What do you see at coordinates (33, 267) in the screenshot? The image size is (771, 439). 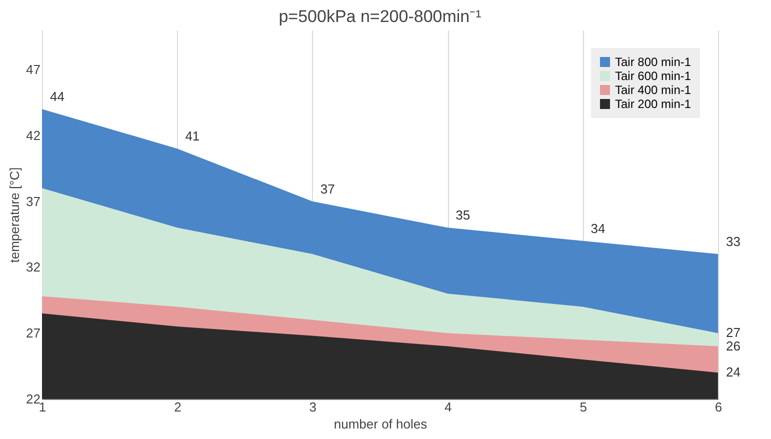 I see `y-tick-label: 32` at bounding box center [33, 267].